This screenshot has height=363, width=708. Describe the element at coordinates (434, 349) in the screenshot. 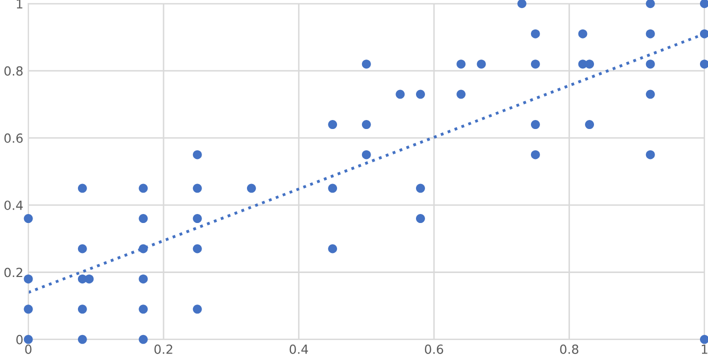

I see `x-tick-label: 0.6` at that location.